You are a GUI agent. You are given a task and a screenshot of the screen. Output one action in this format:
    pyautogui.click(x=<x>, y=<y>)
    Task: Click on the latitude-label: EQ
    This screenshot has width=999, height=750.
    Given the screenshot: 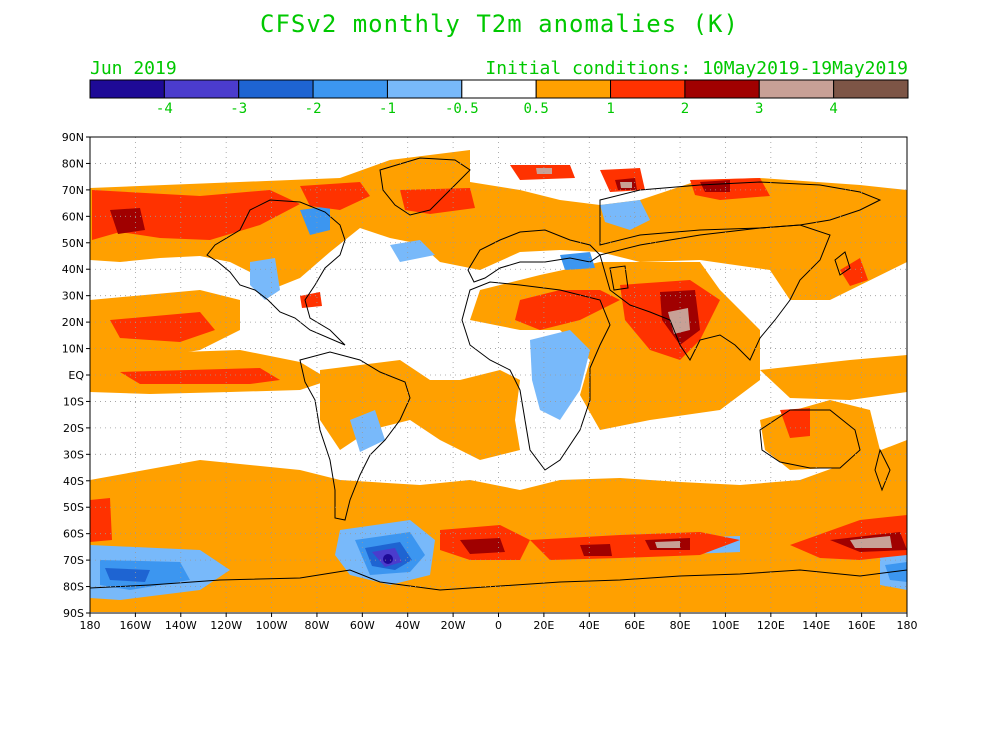 What is the action you would take?
    pyautogui.click(x=76, y=375)
    